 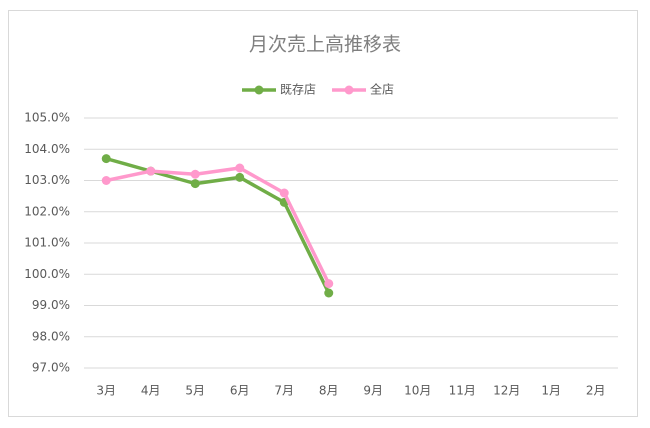 What do you see at coordinates (382, 89) in the screenshot?
I see `legend-label: 全店` at bounding box center [382, 89].